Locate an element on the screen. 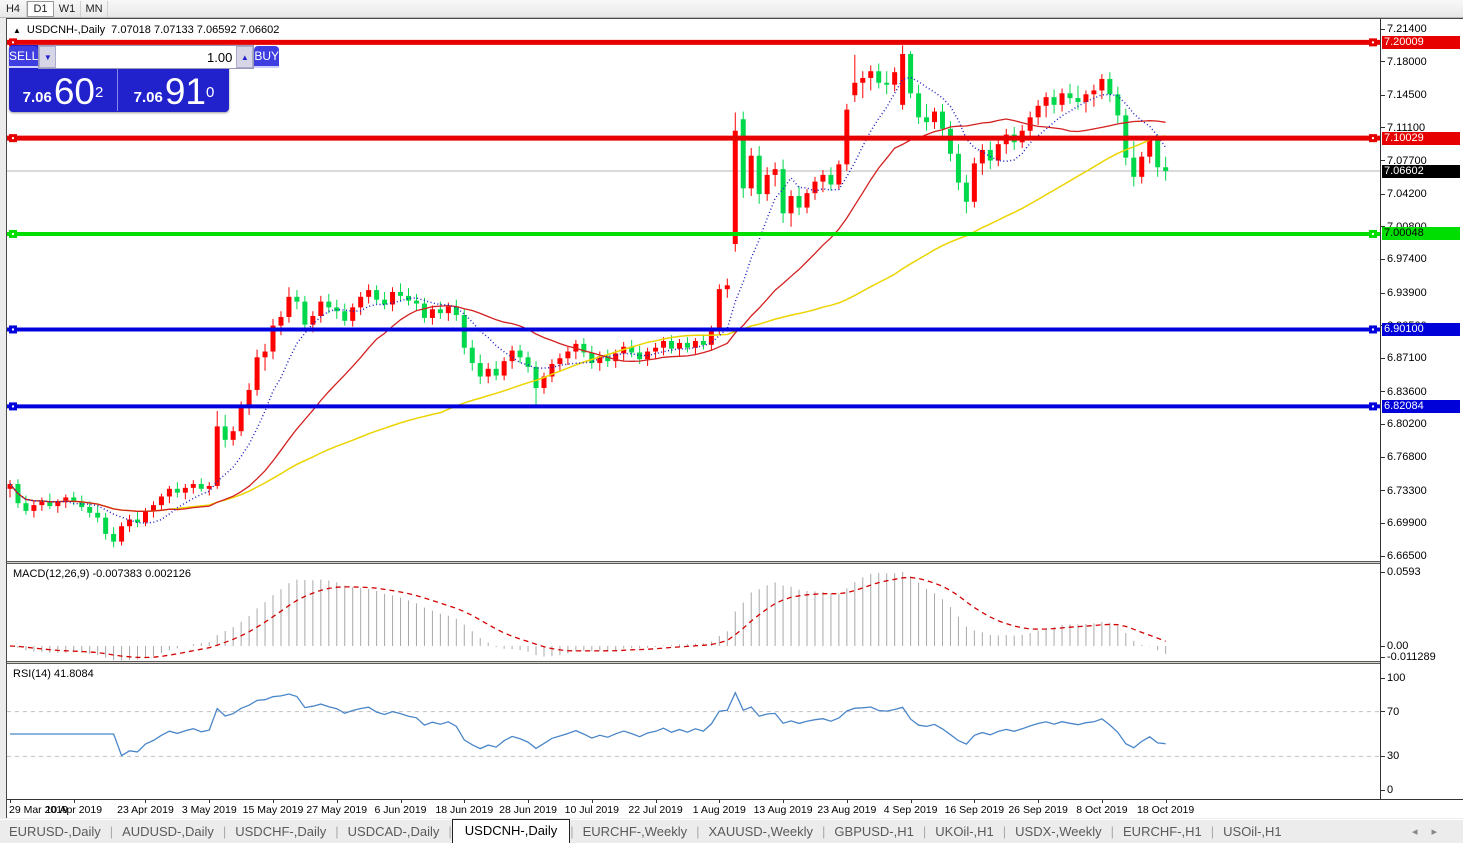 The image size is (1463, 843). date-tick-label: 8 Oct 2019 is located at coordinates (1102, 810).